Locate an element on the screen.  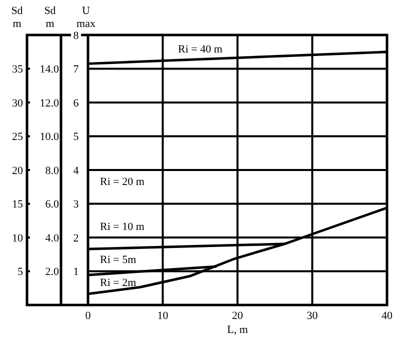
y2-tick-label: 14.0 is located at coordinates (50, 70).